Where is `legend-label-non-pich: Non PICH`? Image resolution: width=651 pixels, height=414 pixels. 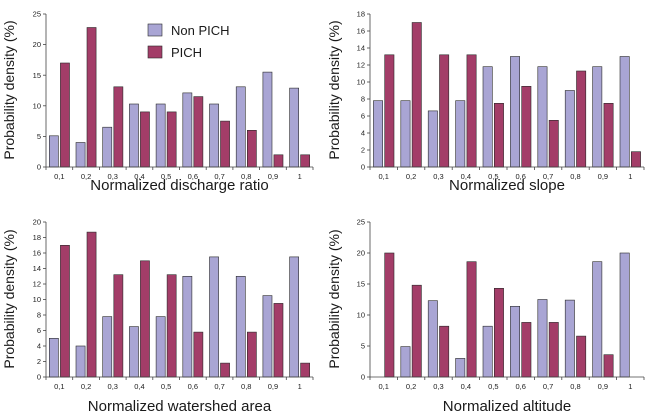 legend-label-non-pich: Non PICH is located at coordinates (200, 30).